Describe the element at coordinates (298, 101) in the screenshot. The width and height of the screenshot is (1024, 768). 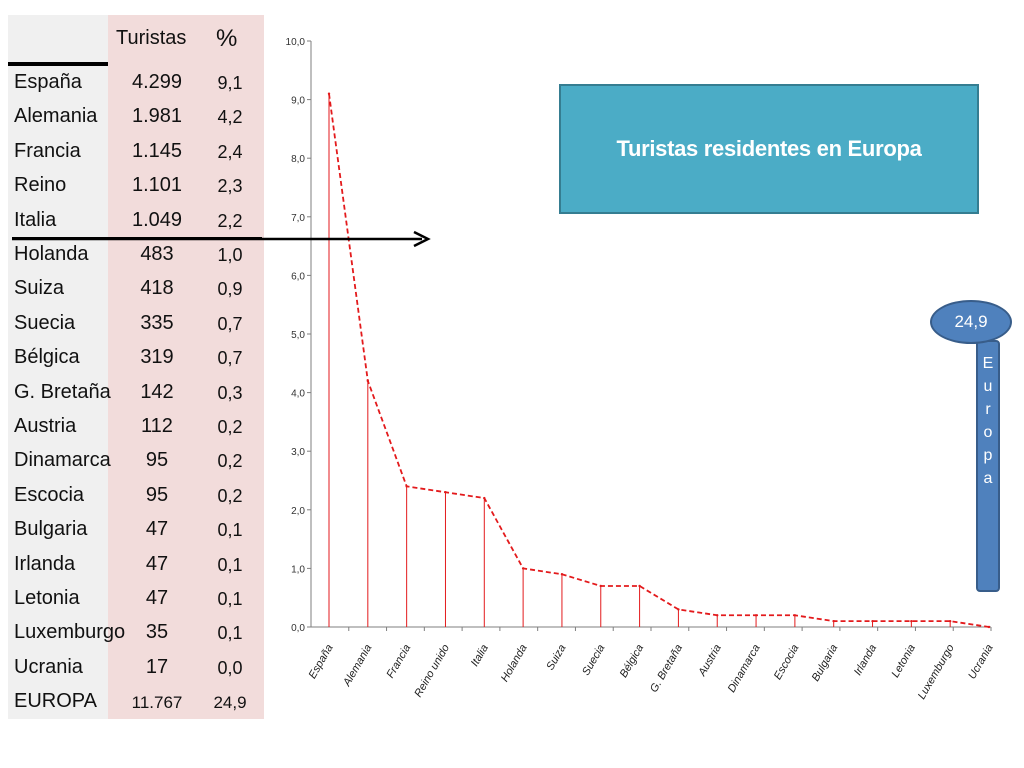
I see `y-tick-label: 9,0` at that location.